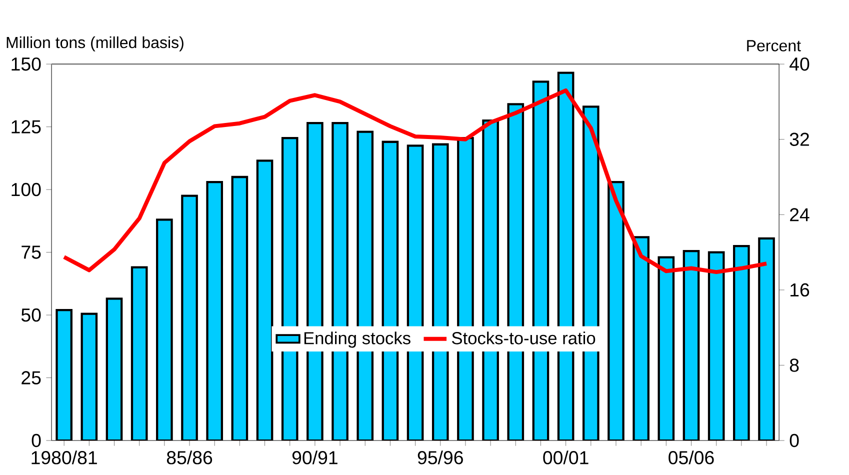  What do you see at coordinates (64, 457) in the screenshot?
I see `x-tick-label: 1980/81` at bounding box center [64, 457].